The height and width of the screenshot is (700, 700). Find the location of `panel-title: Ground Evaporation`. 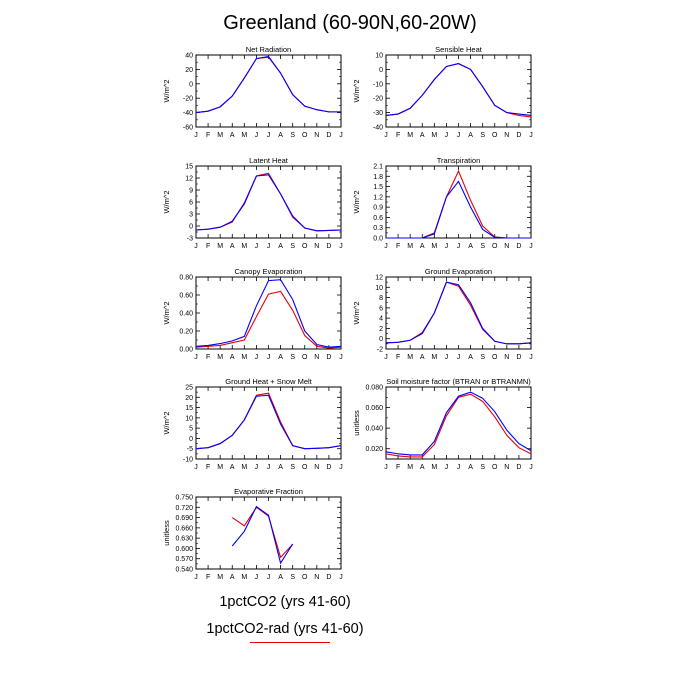

panel-title: Ground Evaporation is located at coordinates (458, 271).